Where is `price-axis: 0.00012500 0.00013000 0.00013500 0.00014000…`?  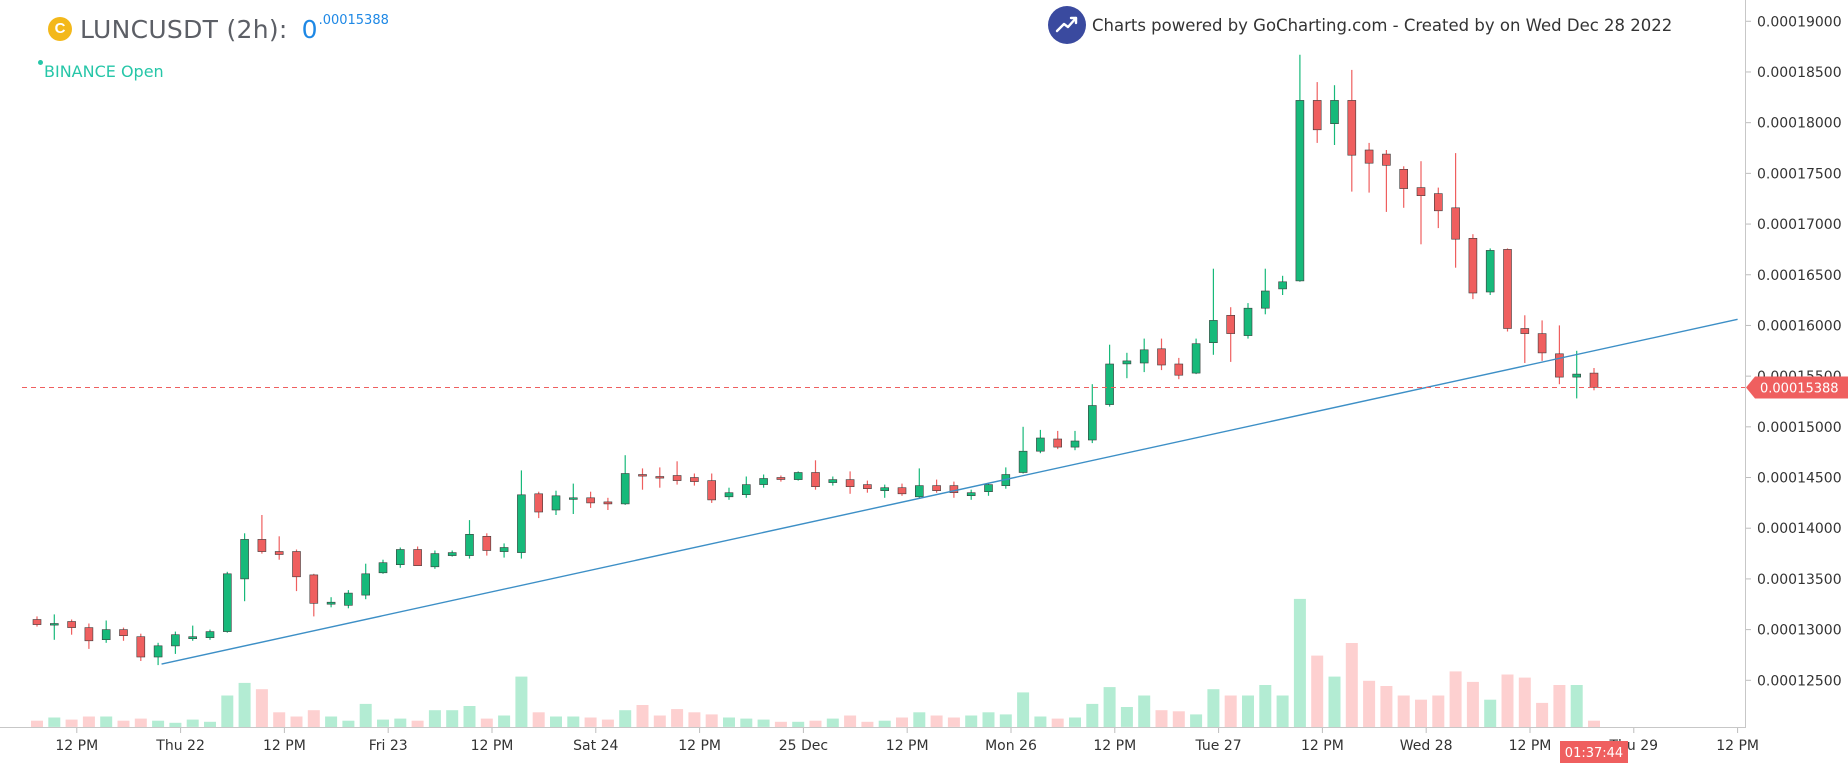
price-axis: 0.00012500 0.00013000 0.00013500 0.00014000… is located at coordinates (1794, 351).